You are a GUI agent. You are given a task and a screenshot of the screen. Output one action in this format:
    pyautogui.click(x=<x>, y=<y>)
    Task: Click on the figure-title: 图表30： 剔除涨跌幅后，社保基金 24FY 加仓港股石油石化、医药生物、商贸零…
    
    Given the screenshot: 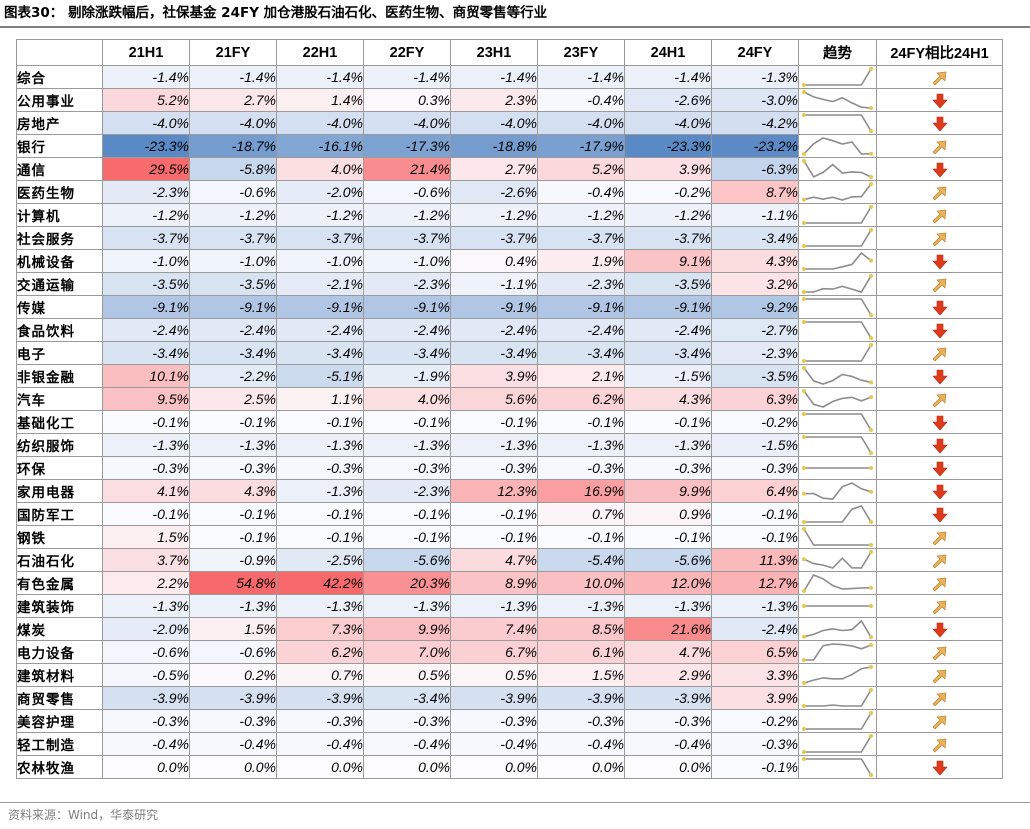 What is the action you would take?
    pyautogui.click(x=276, y=13)
    